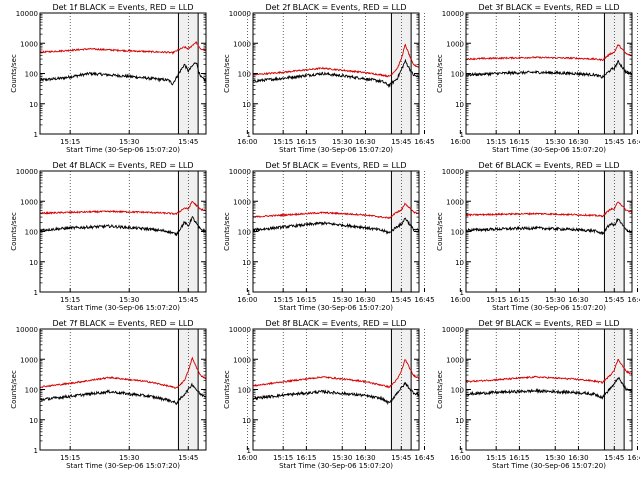 This screenshot has height=480, width=640. Describe the element at coordinates (335, 323) in the screenshot. I see `chart-title: Det 8f BLACK = Events, RED = LLD` at that location.